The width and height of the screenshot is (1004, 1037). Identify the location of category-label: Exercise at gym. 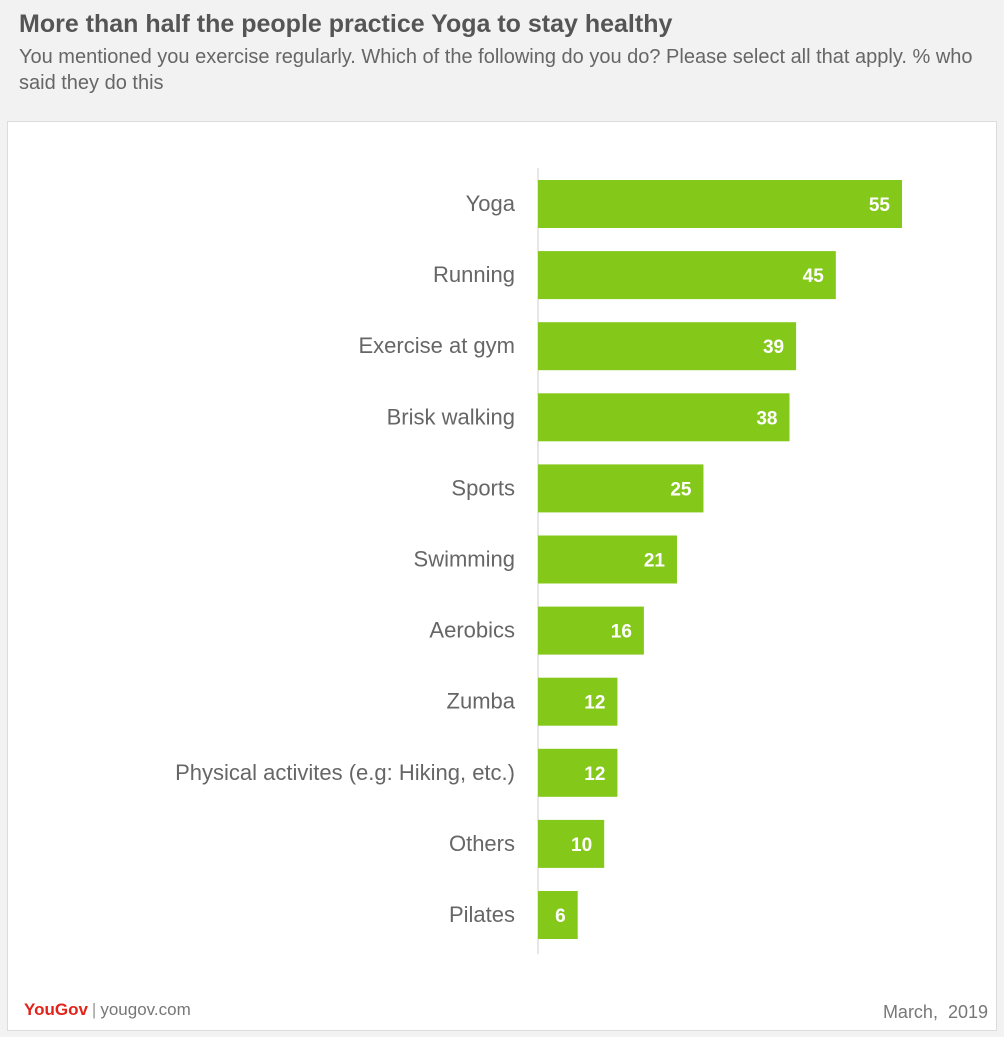
(437, 345).